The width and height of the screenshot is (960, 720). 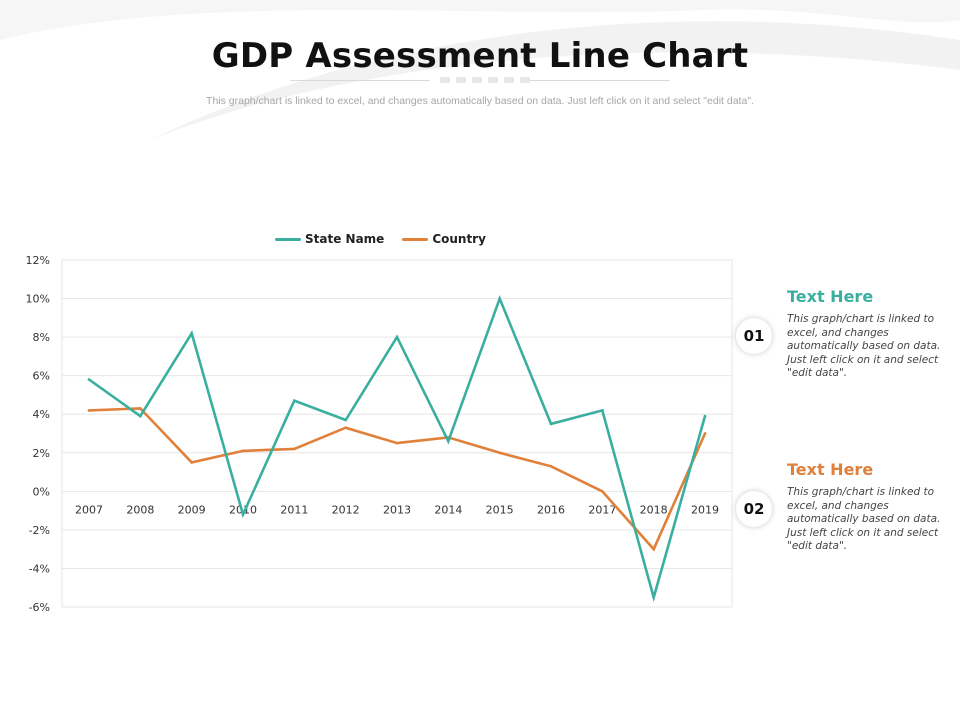 I want to click on series-line-country, so click(x=397, y=479).